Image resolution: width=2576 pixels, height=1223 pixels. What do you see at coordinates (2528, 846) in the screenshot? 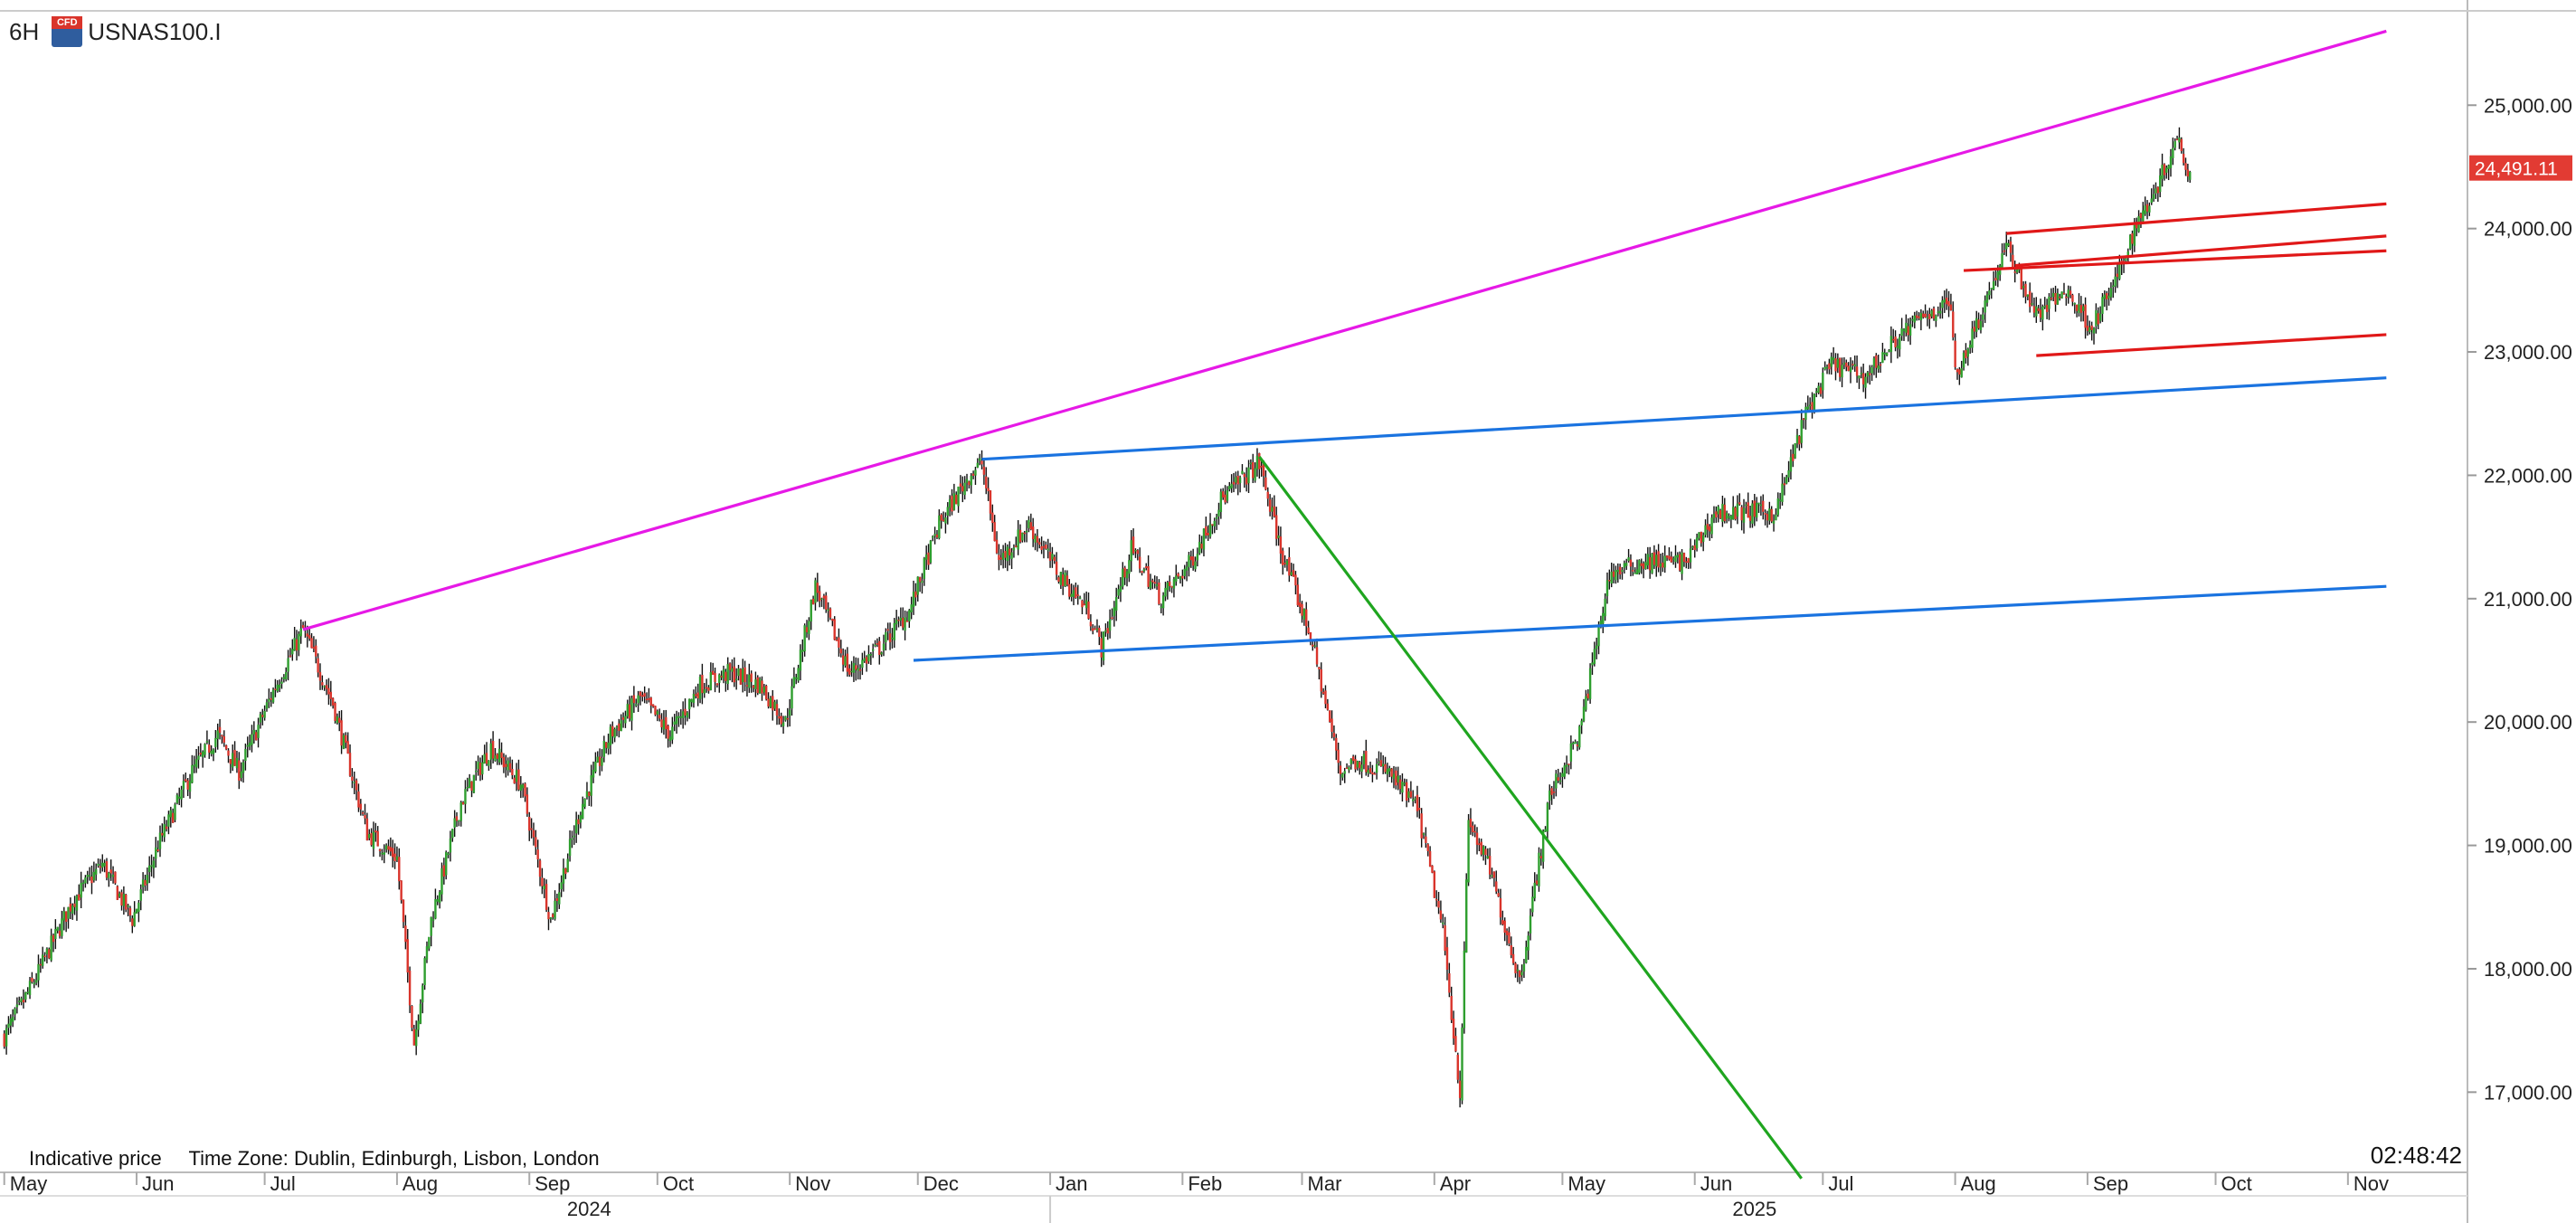
I see `y-tick-label: 19,000.00` at bounding box center [2528, 846].